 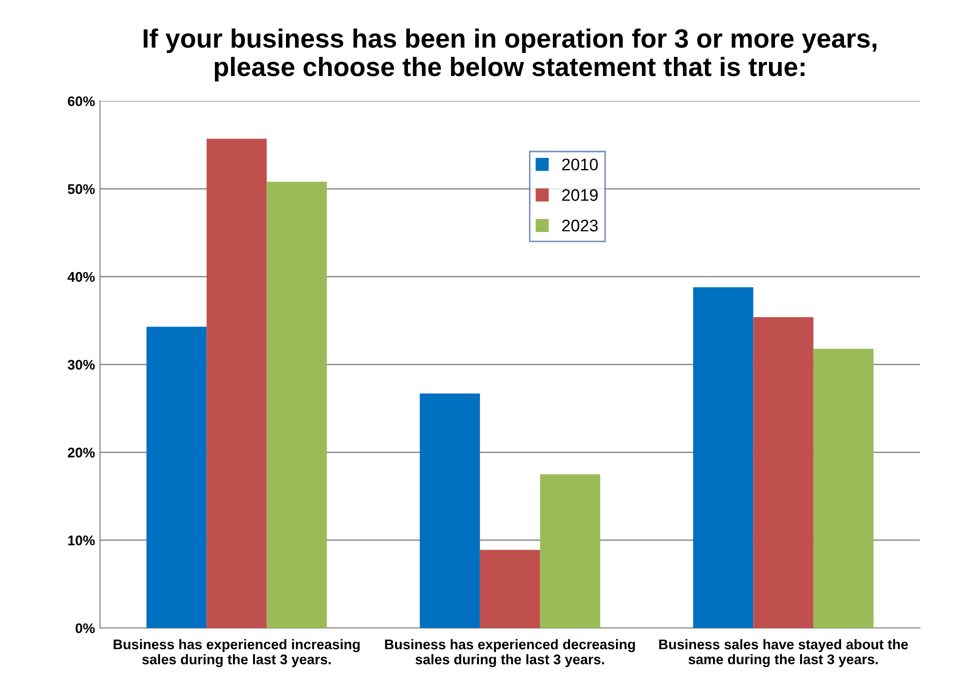 What do you see at coordinates (81, 189) in the screenshot?
I see `y-tick-label: 50%` at bounding box center [81, 189].